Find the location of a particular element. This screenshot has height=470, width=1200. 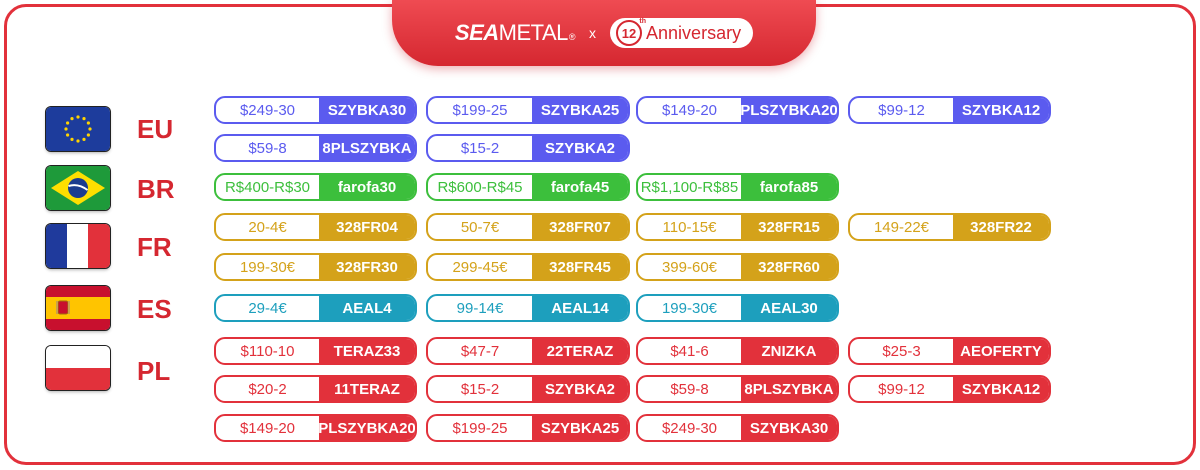

coupon-es-2: 199-30€ AEAL30 is located at coordinates (737, 308).